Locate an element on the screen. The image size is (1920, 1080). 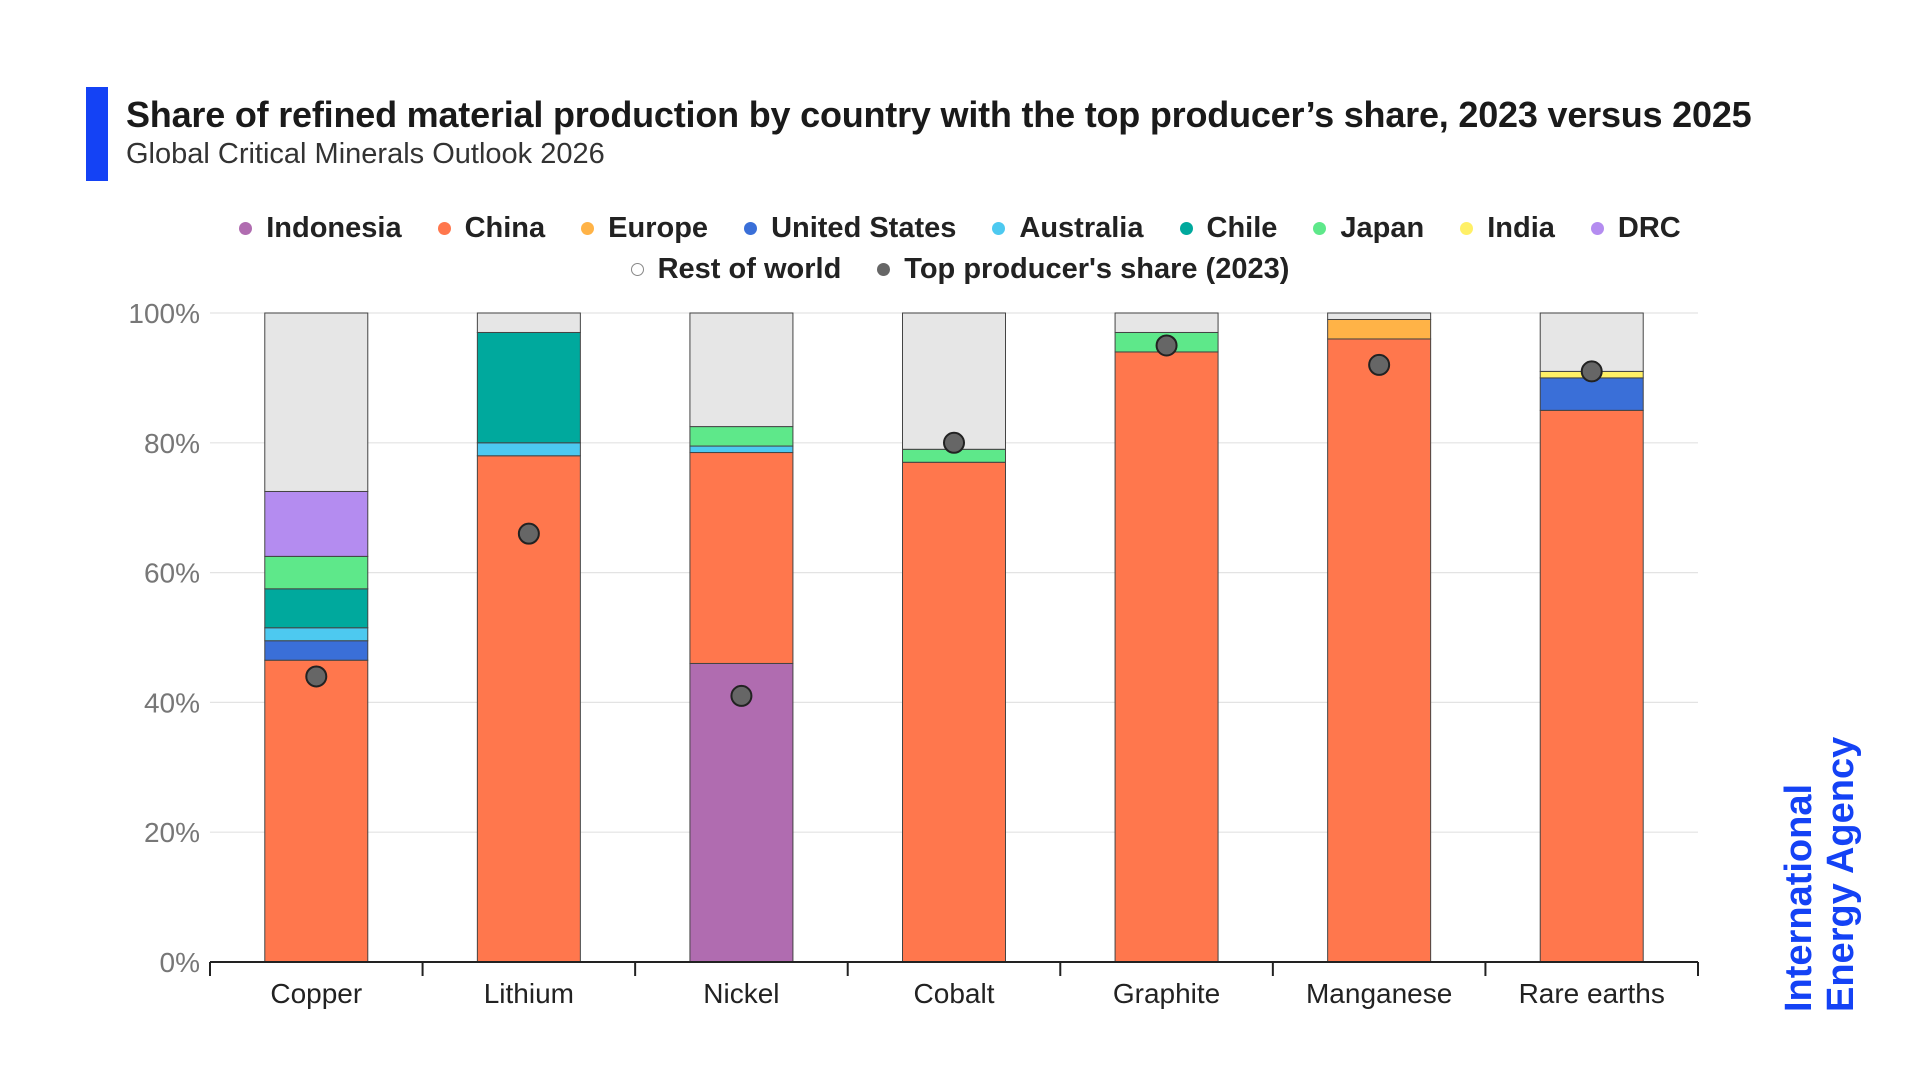
x-tick-label: Cobalt is located at coordinates (954, 993).